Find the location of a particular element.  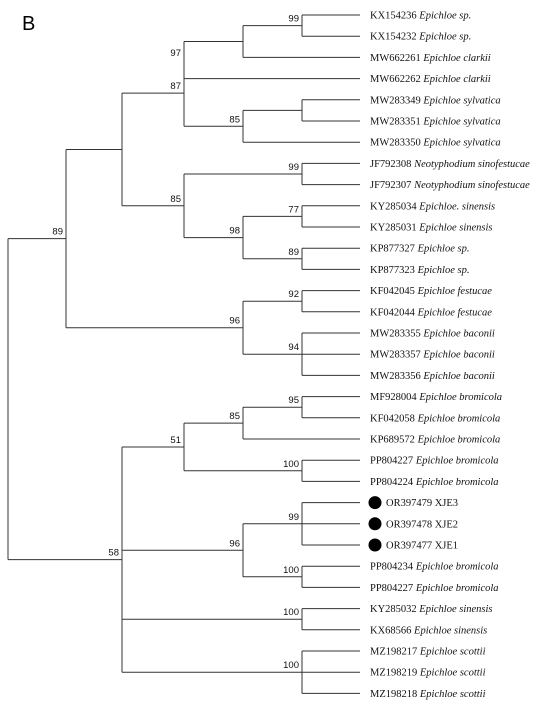

taxon-accession: KP689572 is located at coordinates (394, 440).